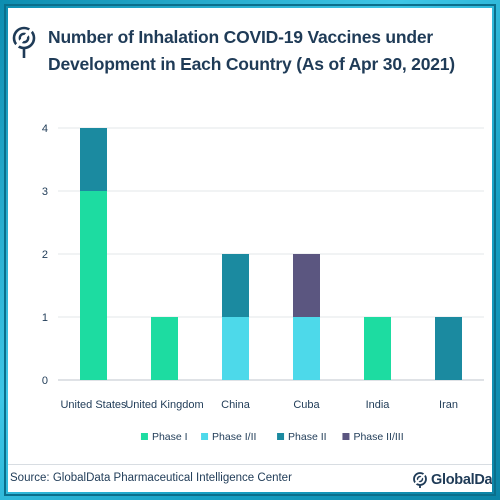 The image size is (500, 500). I want to click on legend-label: Phase II/III, so click(378, 437).